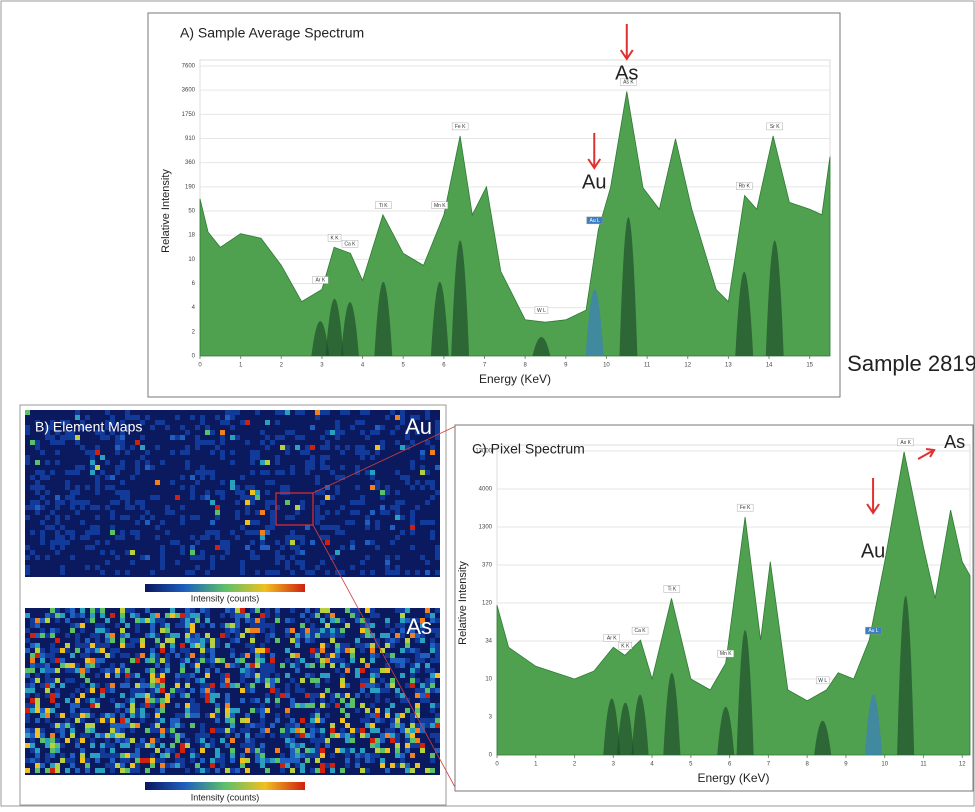 The width and height of the screenshot is (975, 812). What do you see at coordinates (626, 42) in the screenshot?
I see `arrow` at bounding box center [626, 42].